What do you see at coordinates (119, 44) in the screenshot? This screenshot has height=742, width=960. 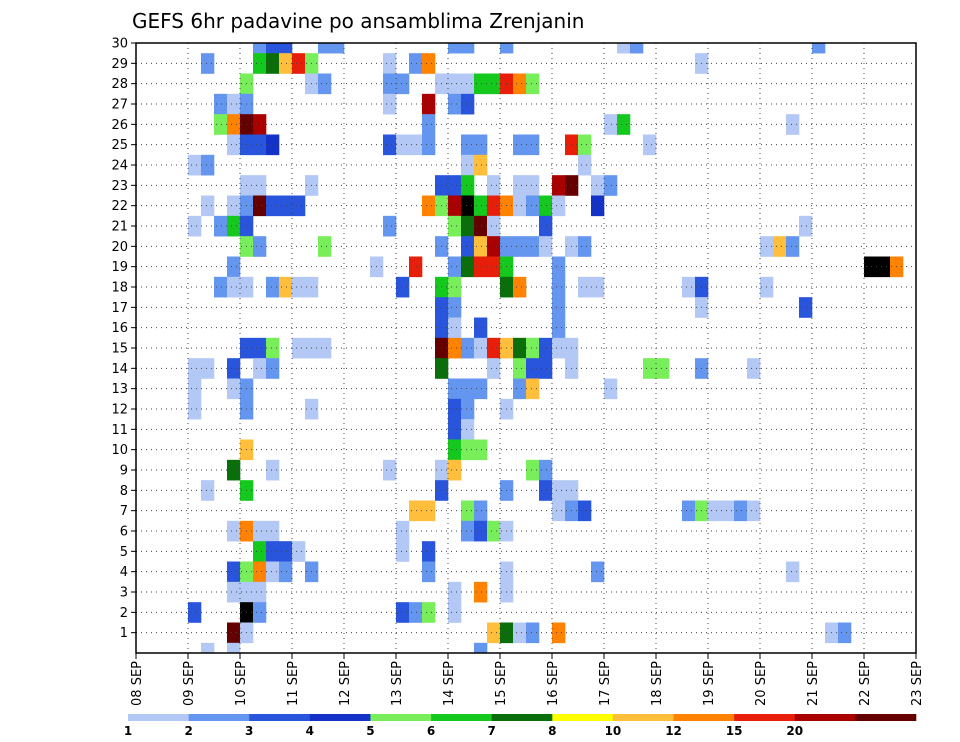 I see `y-tick-label: 30` at bounding box center [119, 44].